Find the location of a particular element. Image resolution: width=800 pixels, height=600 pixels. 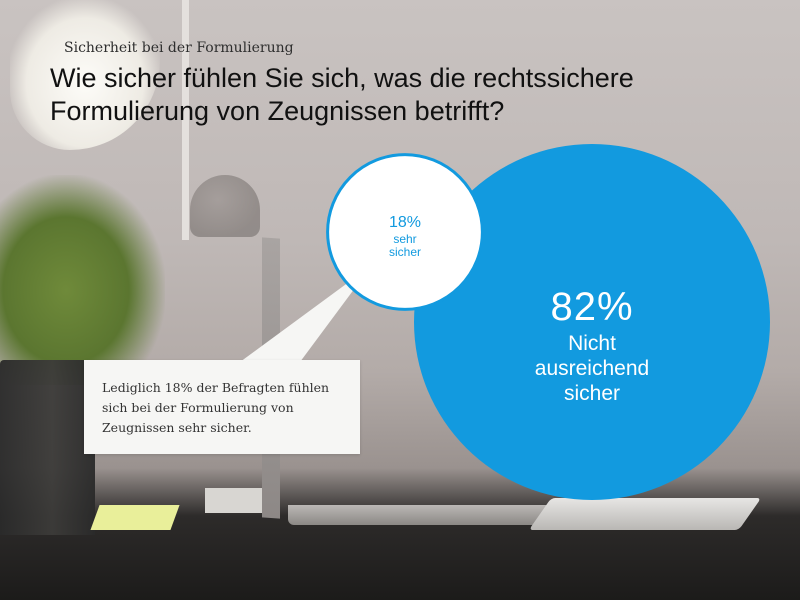

value-label-82: 82% is located at coordinates (591, 307).